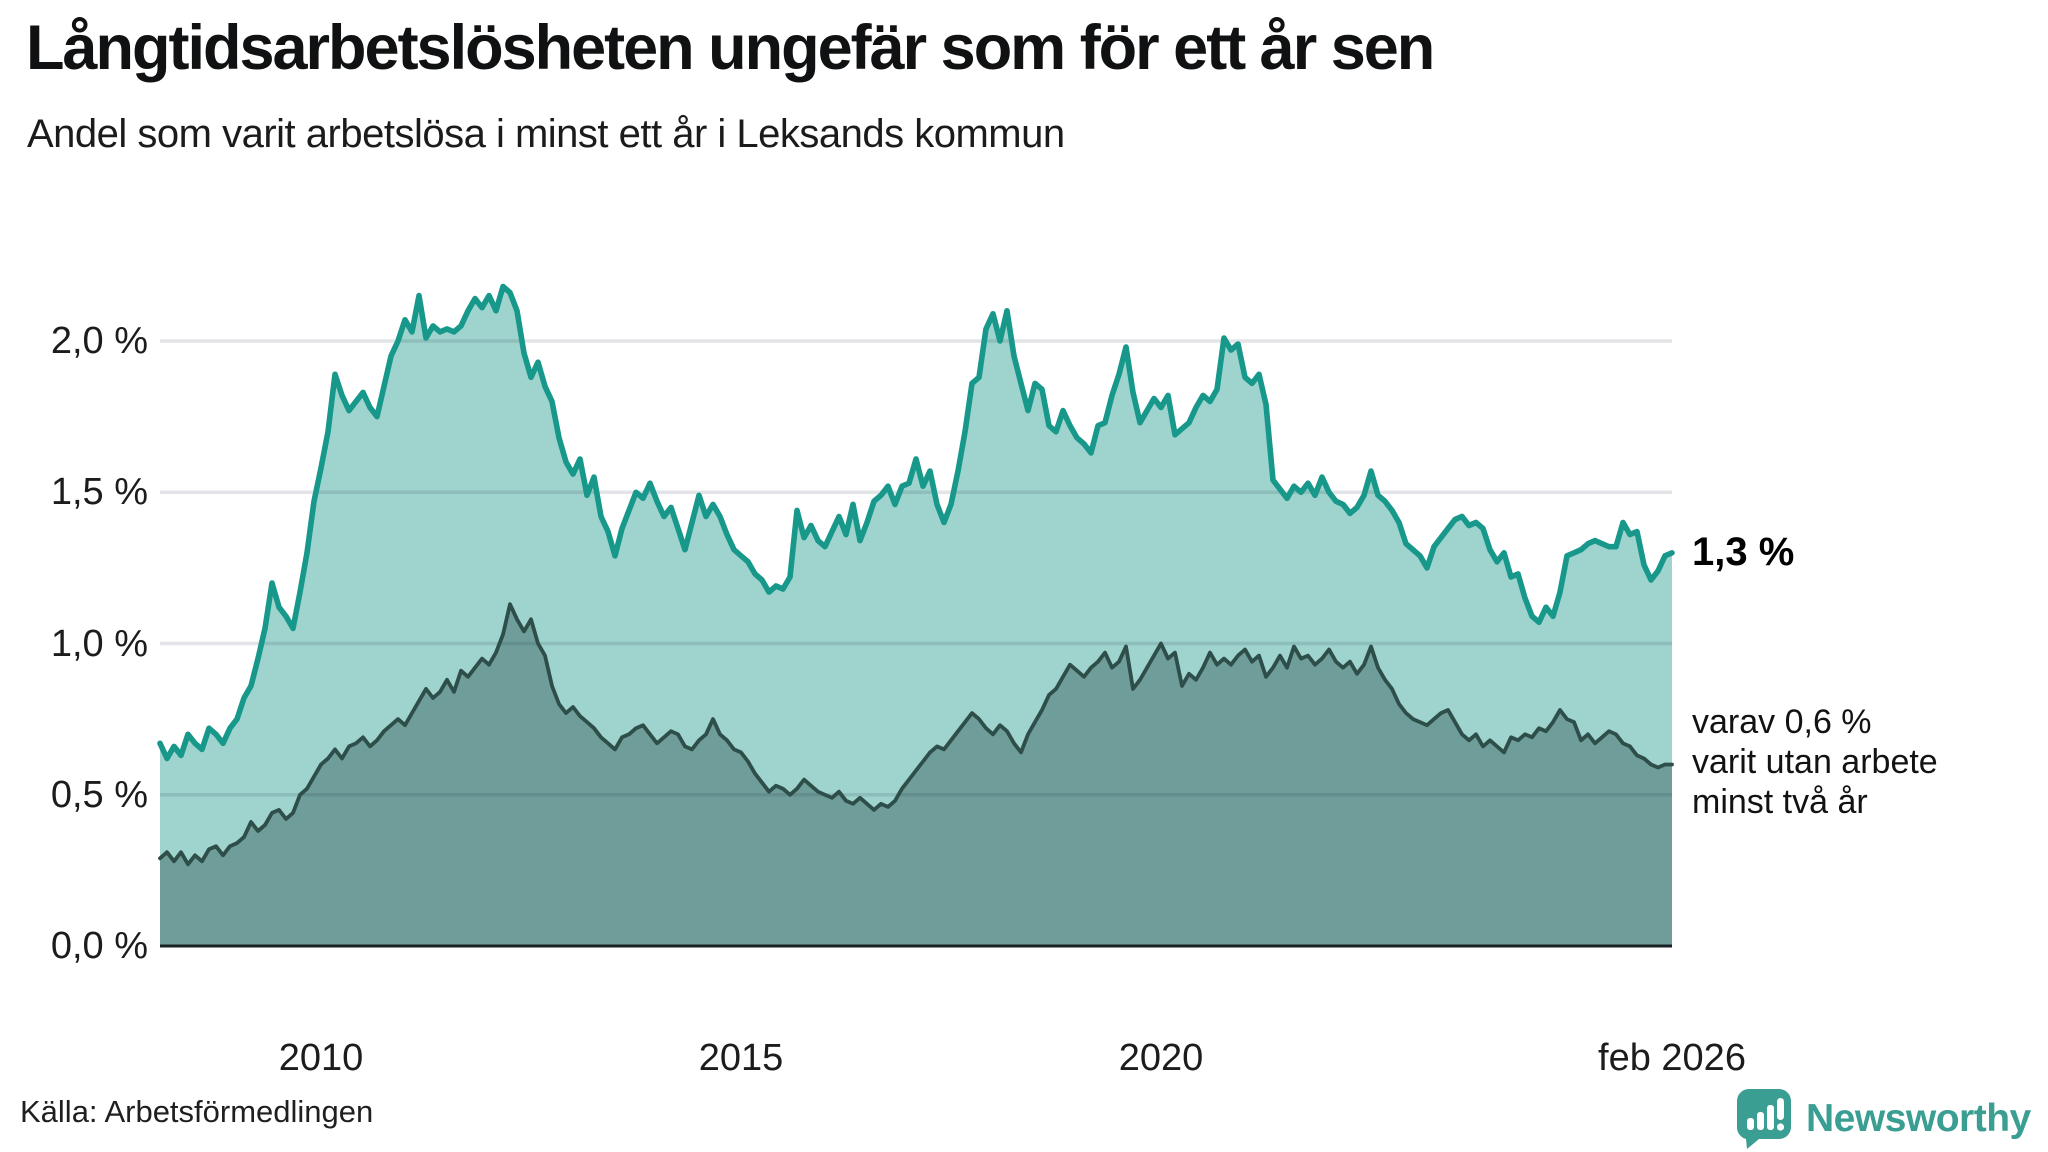  Describe the element at coordinates (741, 1058) in the screenshot. I see `x-tick-label: 2015` at that location.